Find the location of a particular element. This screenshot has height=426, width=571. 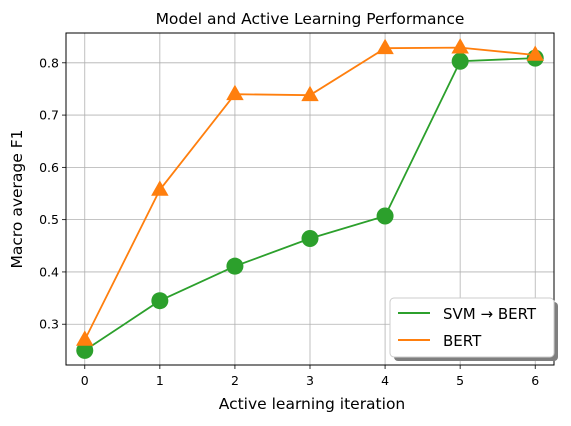

y-tick-label: 0.3 is located at coordinates (49, 324).